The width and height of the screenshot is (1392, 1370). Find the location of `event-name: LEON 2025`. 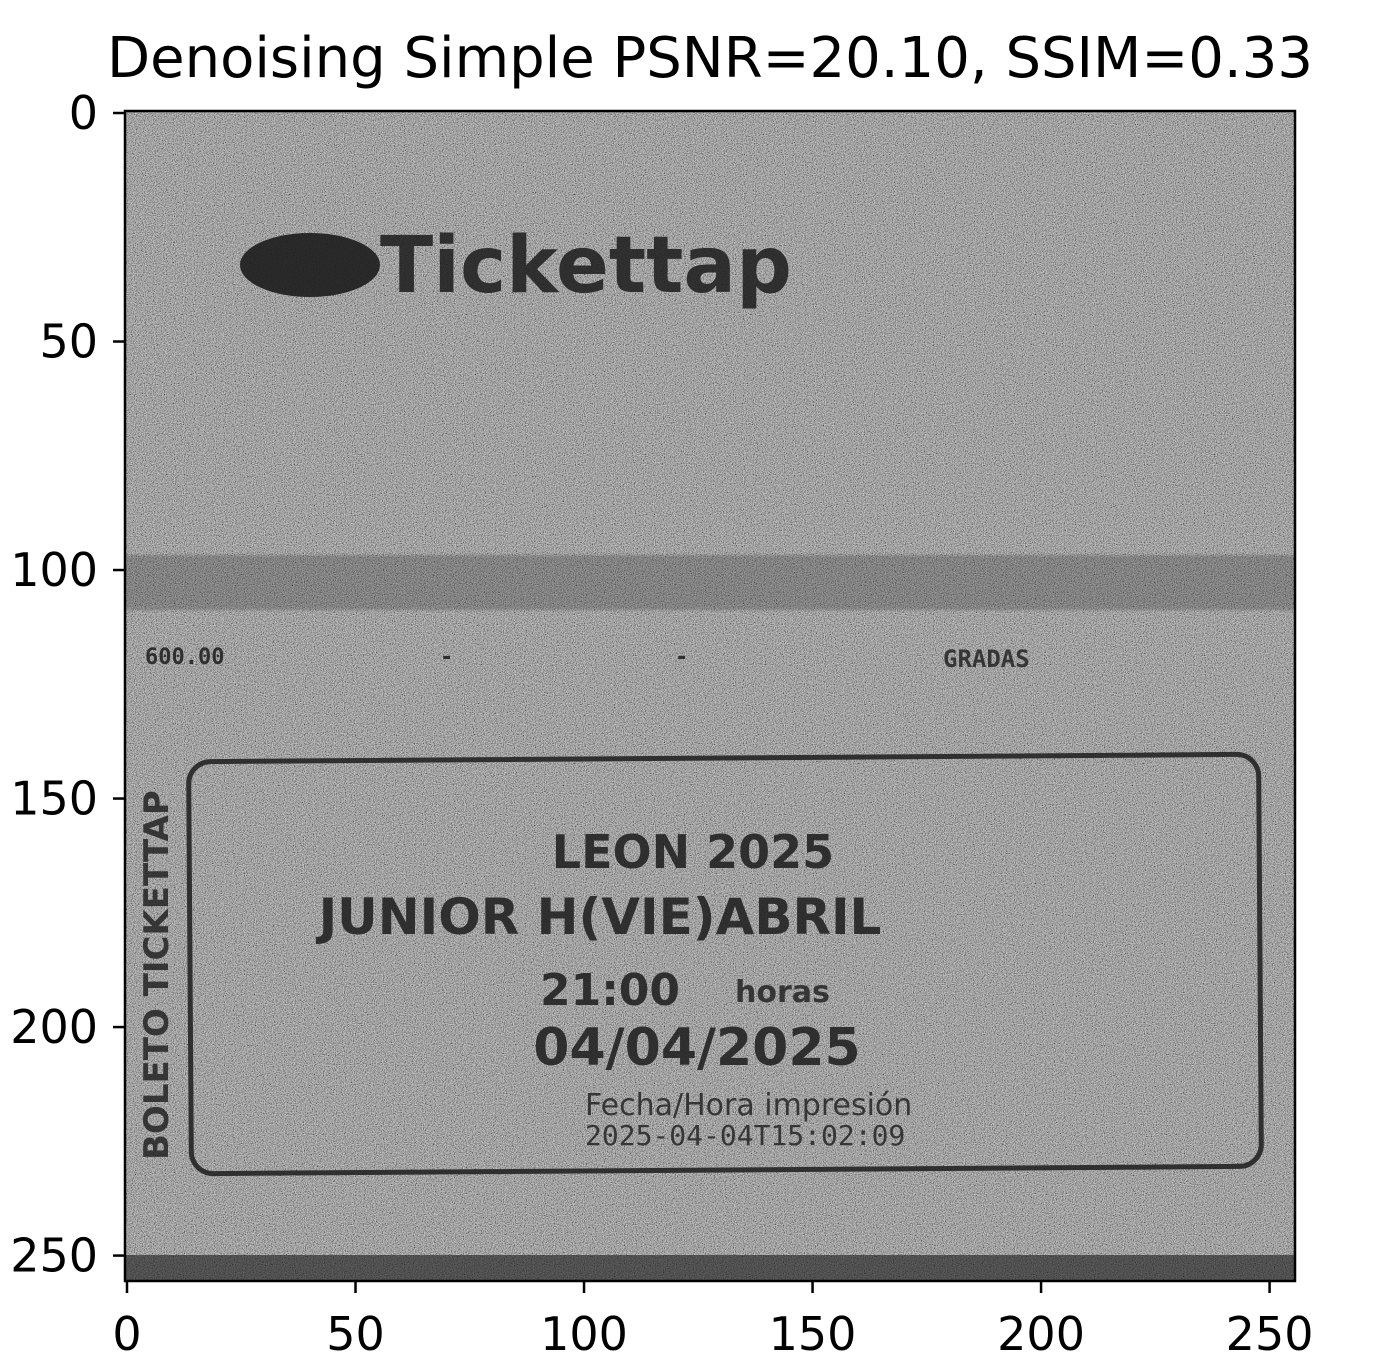

event-name: LEON 2025 is located at coordinates (693, 852).